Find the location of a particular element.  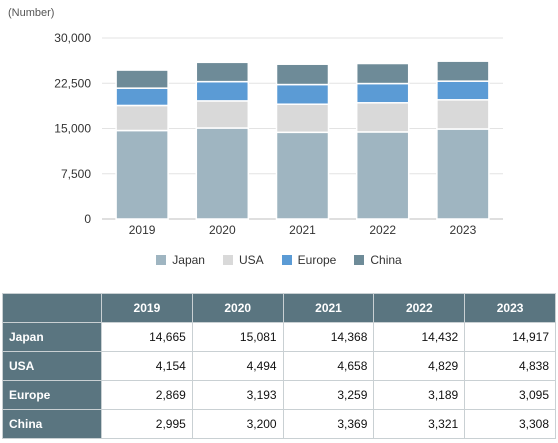

x-tick-label: 2020 is located at coordinates (222, 230).